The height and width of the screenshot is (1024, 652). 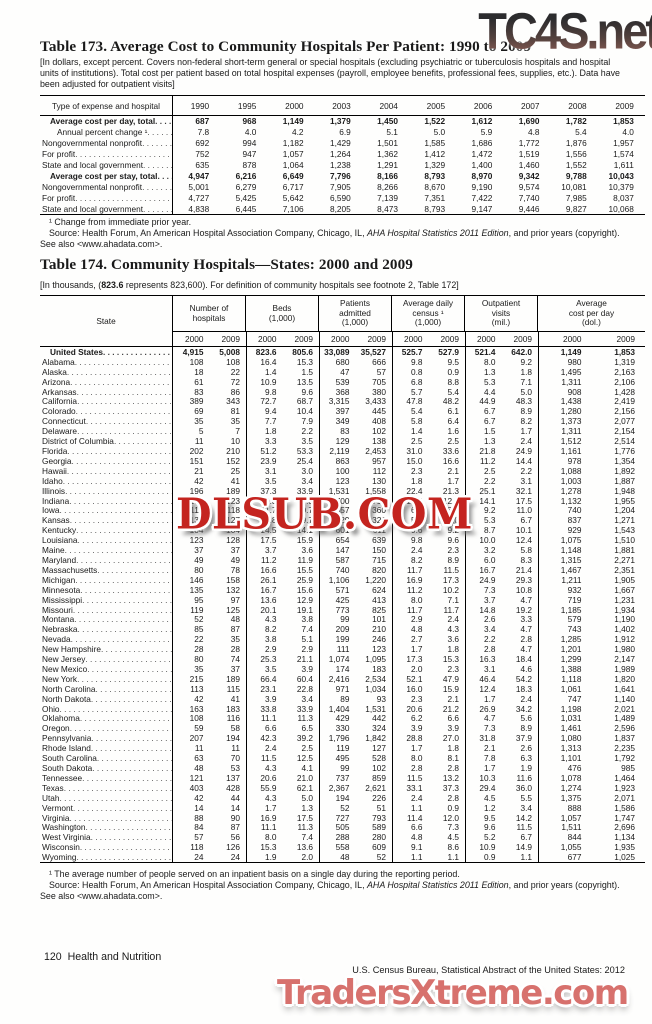 I want to click on cell: 1,837, so click(x=624, y=738).